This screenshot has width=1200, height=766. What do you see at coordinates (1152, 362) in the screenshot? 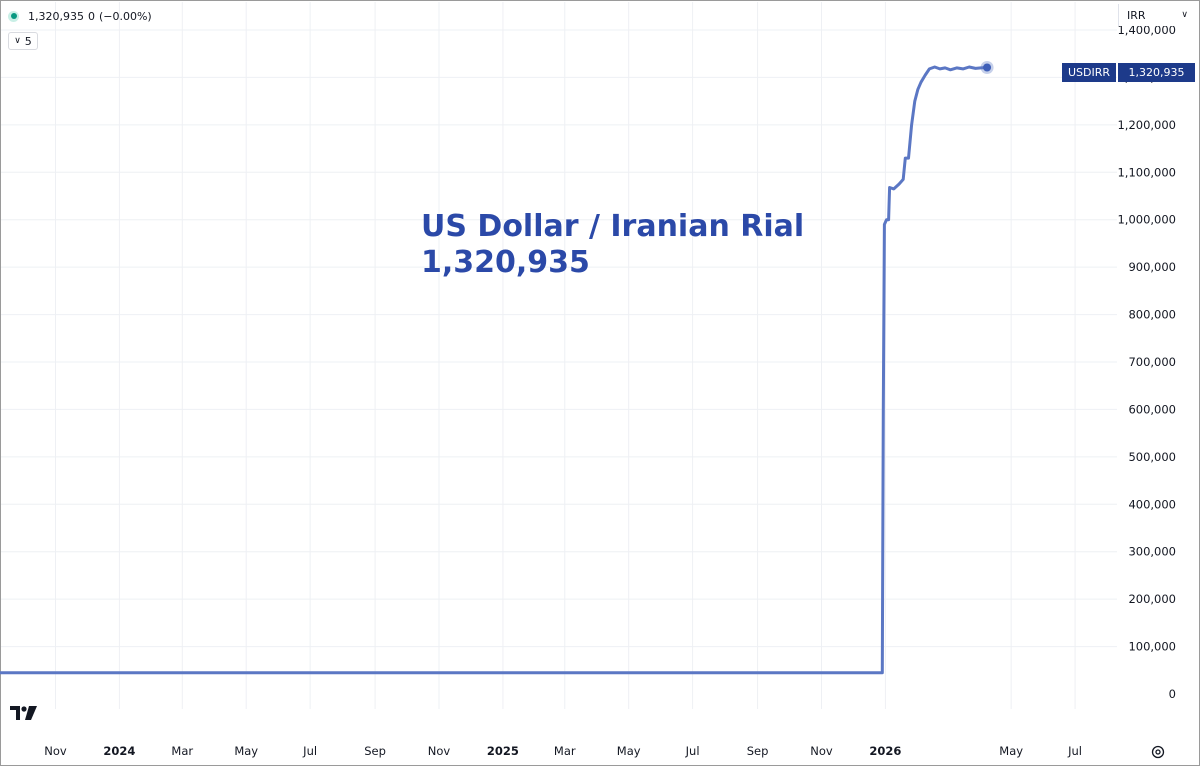
I see `y-tick-label: 700,000` at bounding box center [1152, 362].